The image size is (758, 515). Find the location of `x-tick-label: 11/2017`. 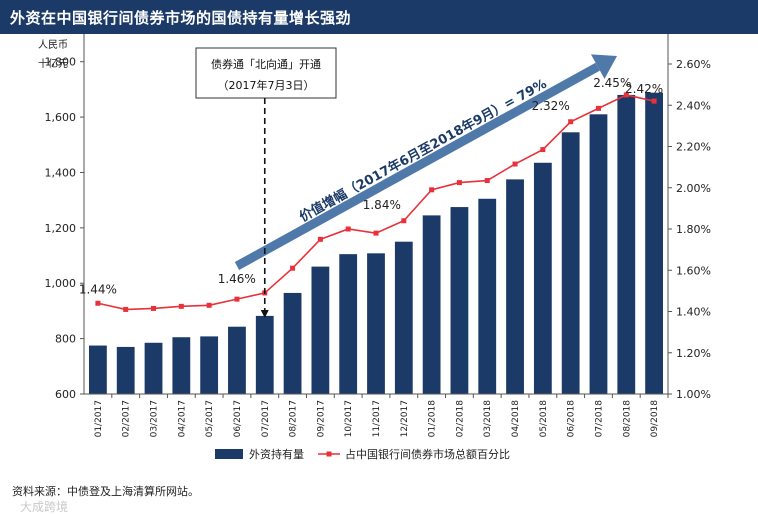

x-tick-label: 11/2017 is located at coordinates (377, 418).